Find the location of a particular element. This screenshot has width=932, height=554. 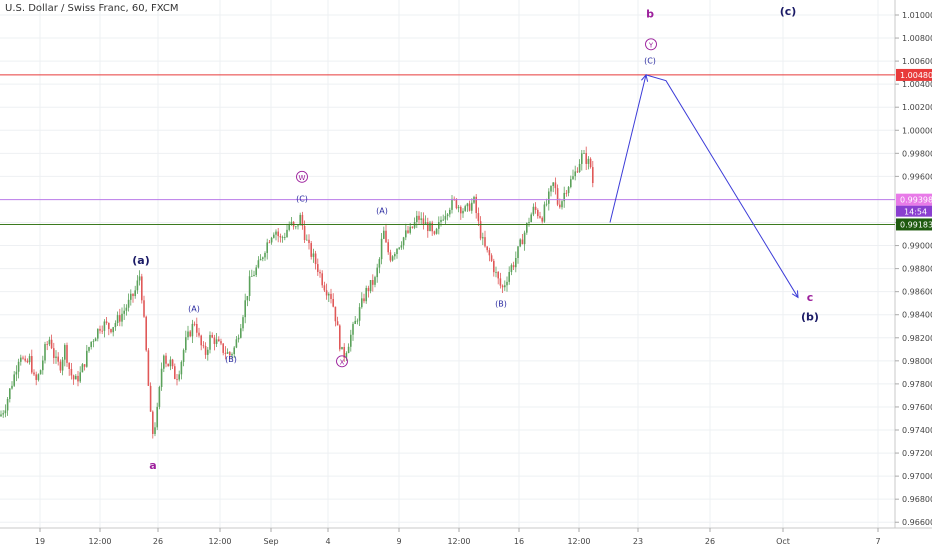

y-tick-label: 0.99000 is located at coordinates (917, 246).